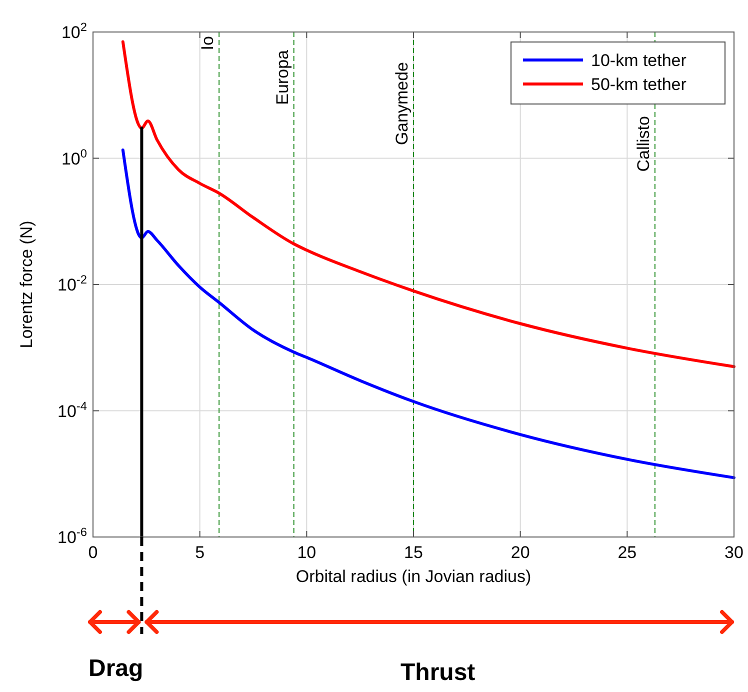 This screenshot has height=692, width=748. Describe the element at coordinates (26, 284) in the screenshot. I see `y-axis-title: Lorentz force (N)` at that location.